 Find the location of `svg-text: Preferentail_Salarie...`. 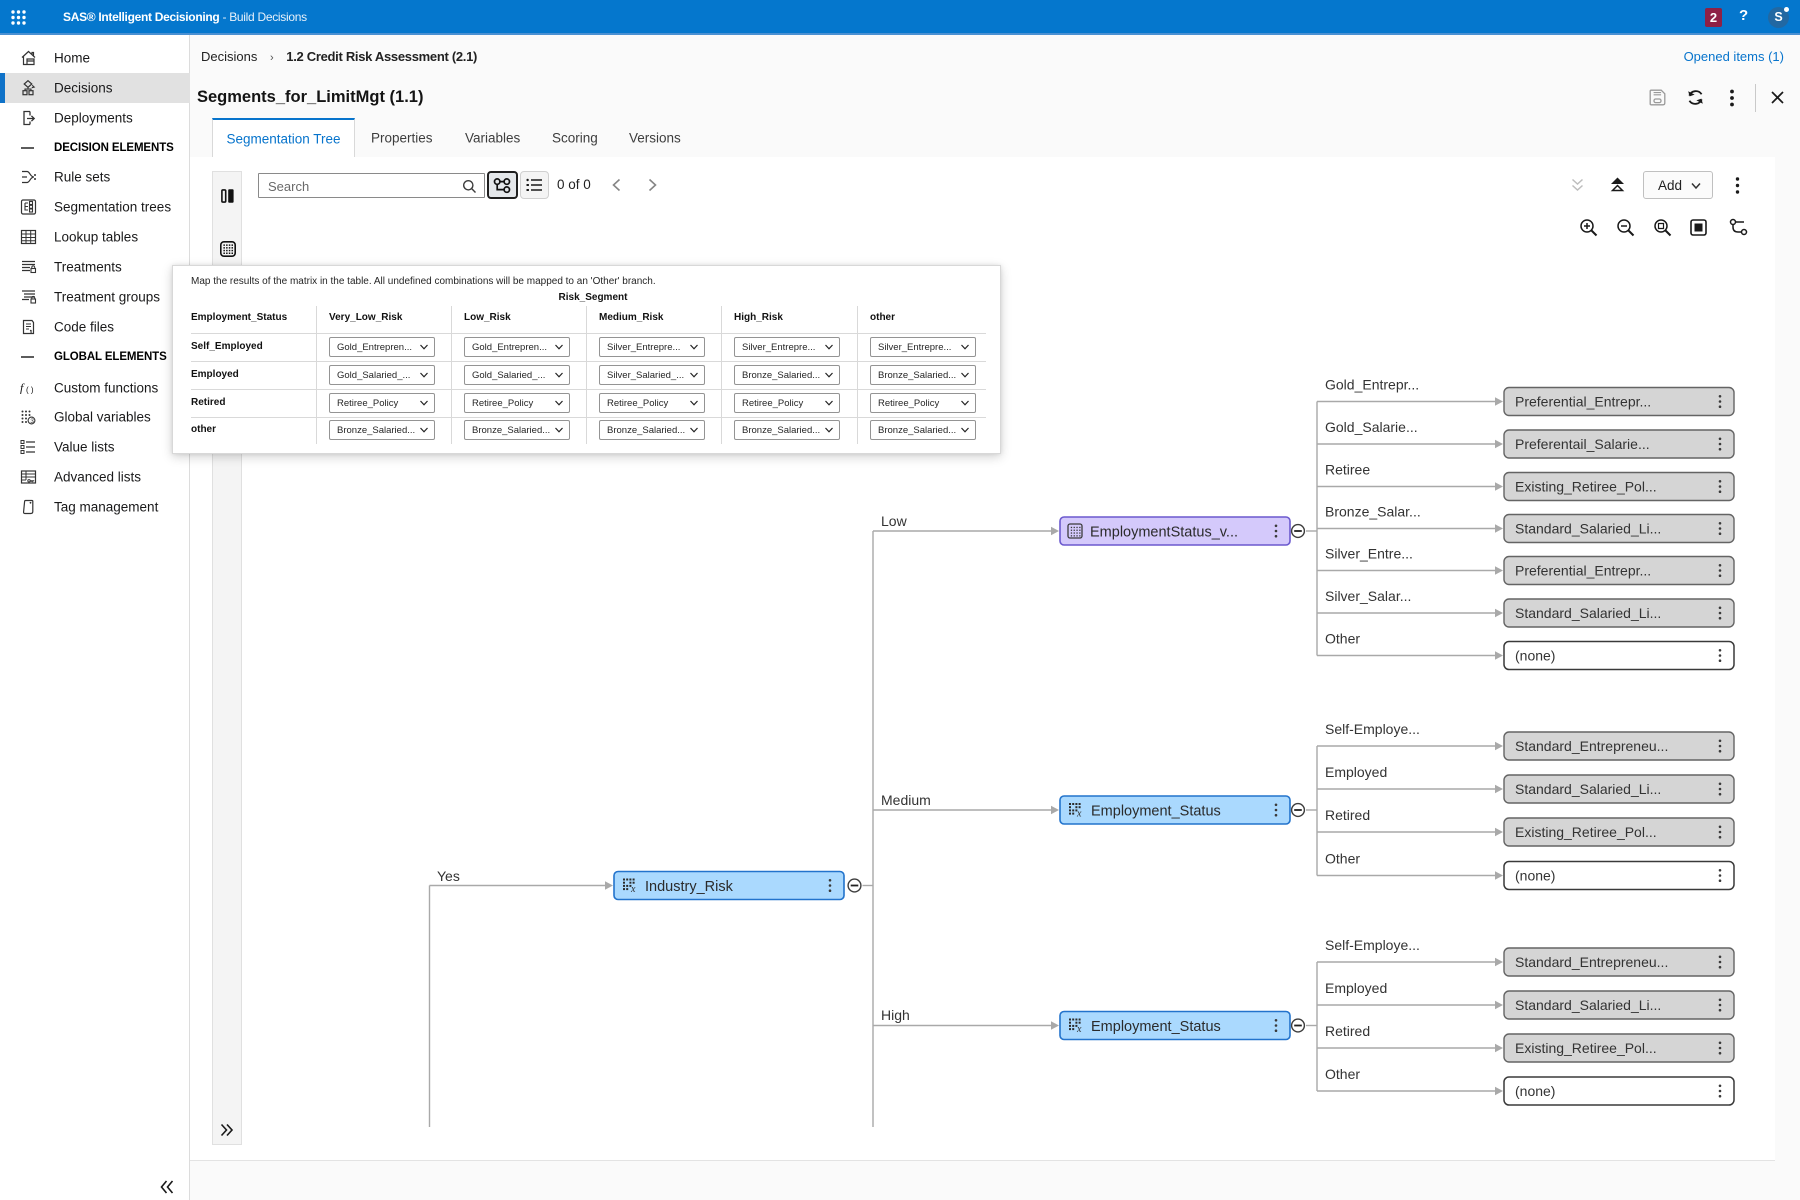

svg-text: Preferentail_Salarie... is located at coordinates (1582, 444).